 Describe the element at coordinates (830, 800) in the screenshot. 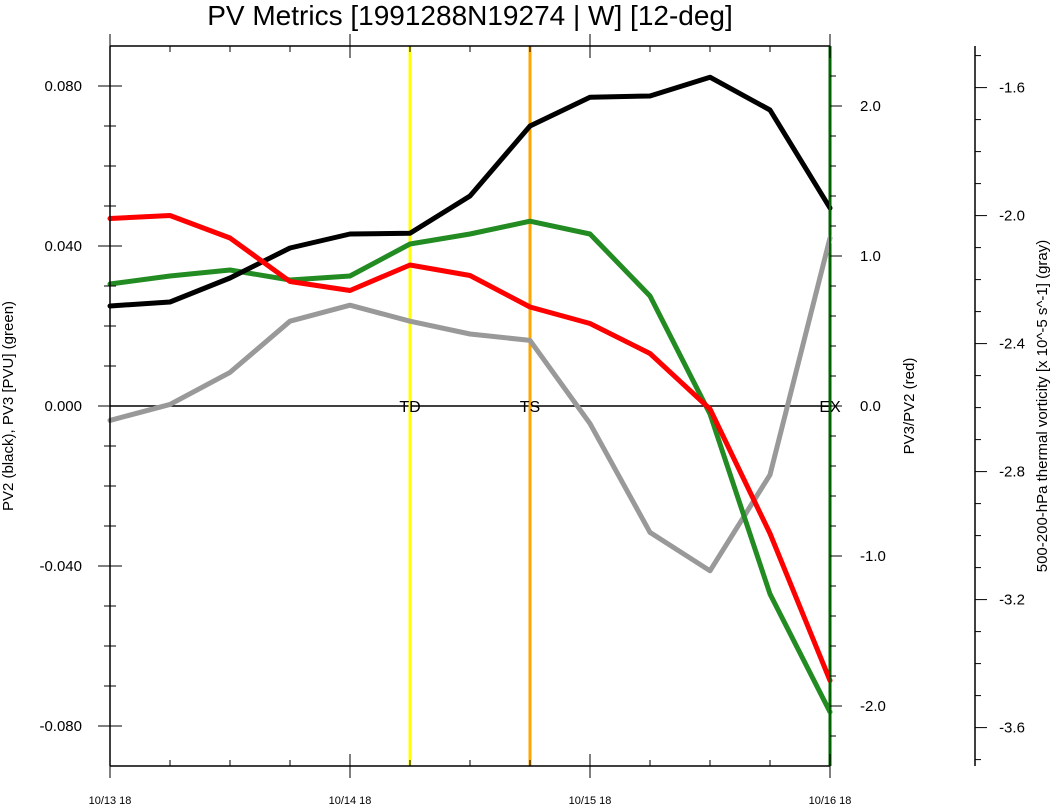

I see `x-tick-label: 10/16 18` at that location.